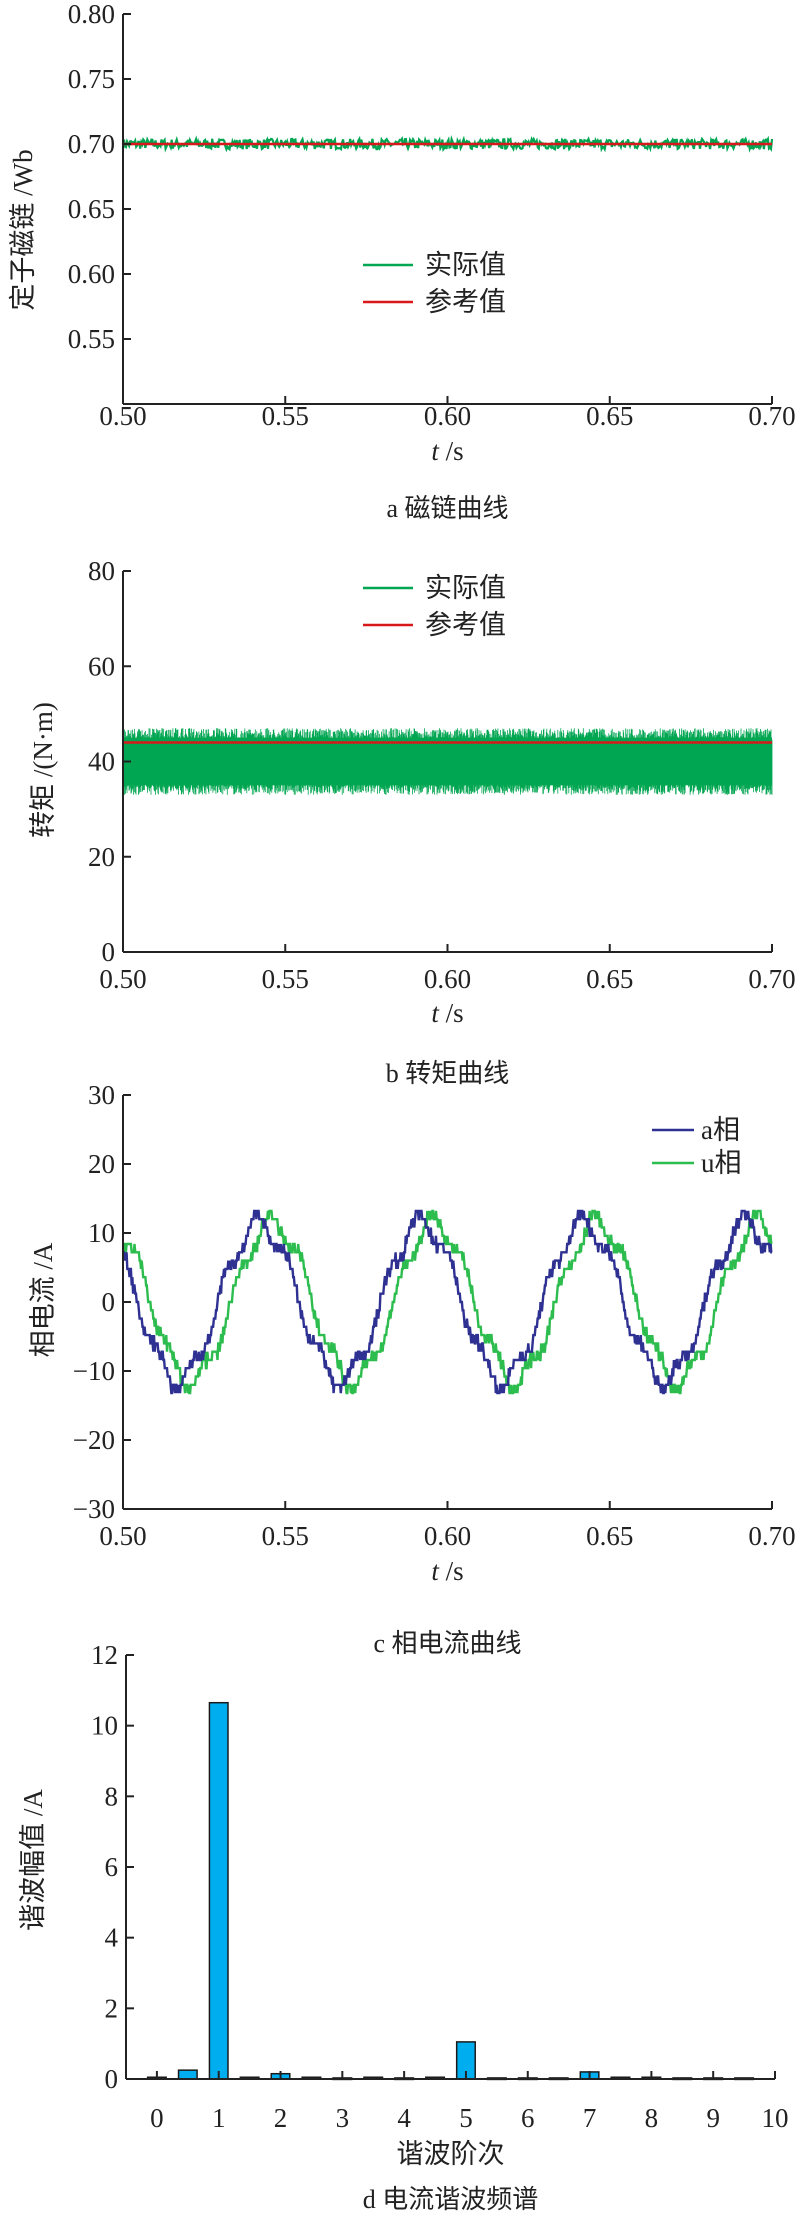  Describe the element at coordinates (466, 2118) in the screenshot. I see `x-tick-label: 5` at that location.